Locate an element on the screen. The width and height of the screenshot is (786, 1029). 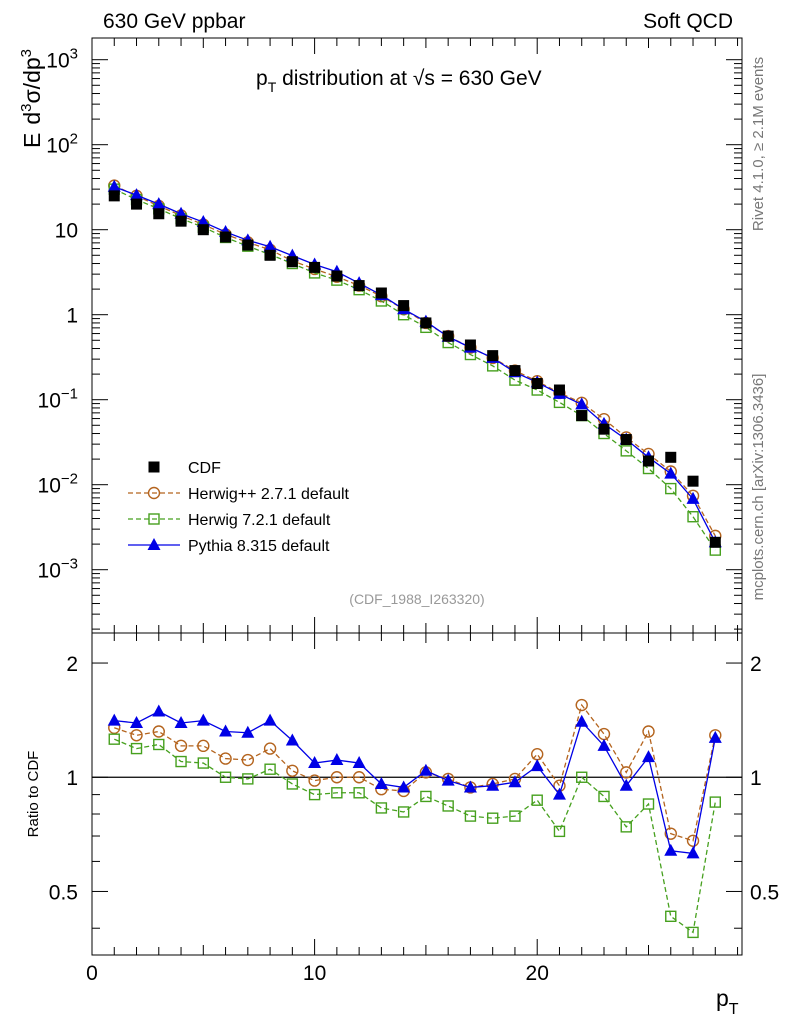
y-tick-label-right: 0.5 is located at coordinates (764, 892).